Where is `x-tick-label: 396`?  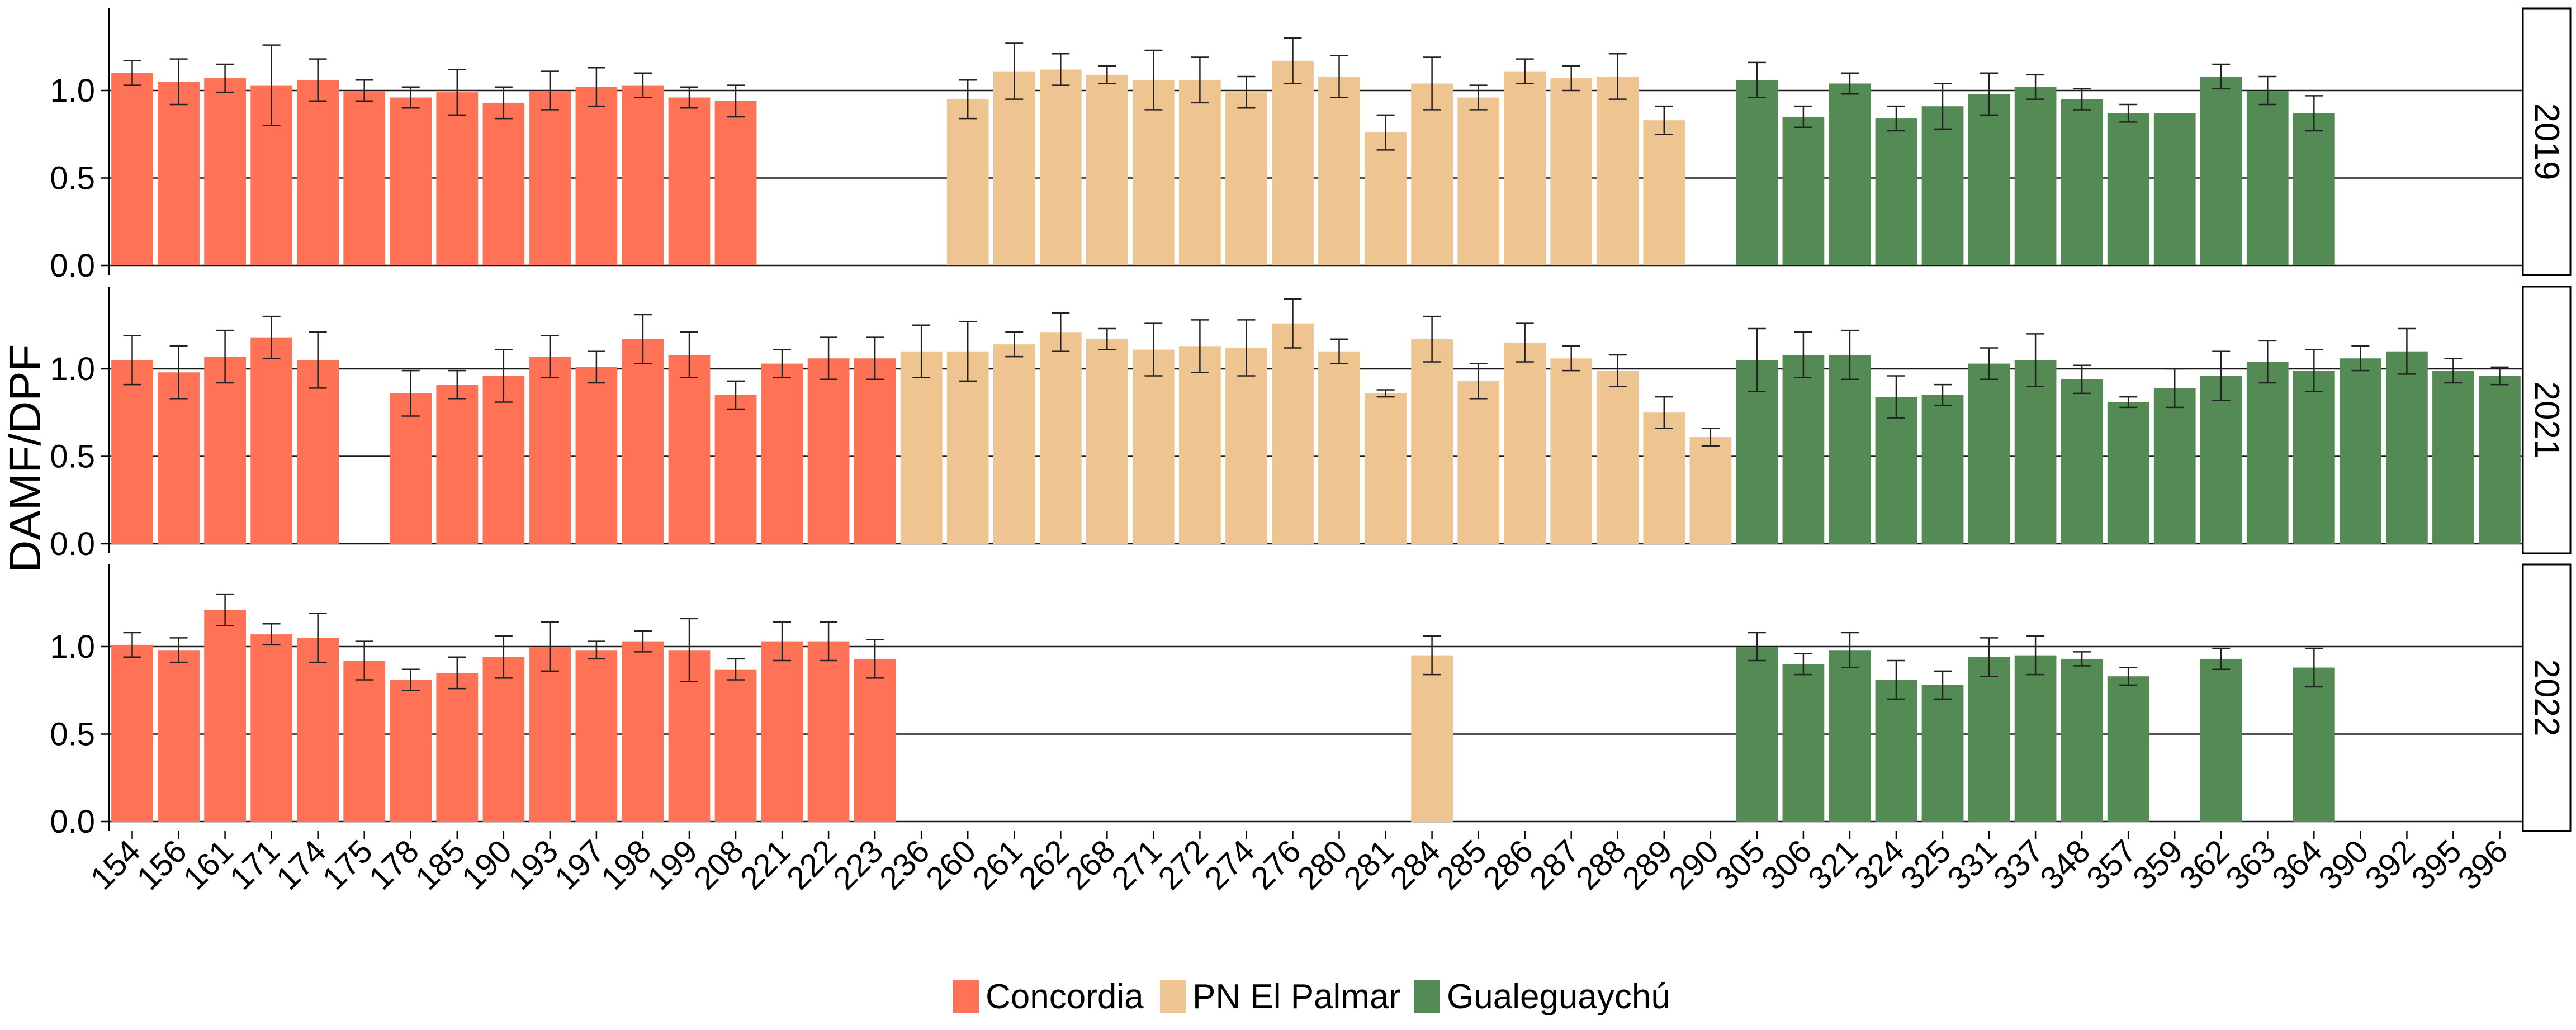
x-tick-label: 396 is located at coordinates (2483, 865).